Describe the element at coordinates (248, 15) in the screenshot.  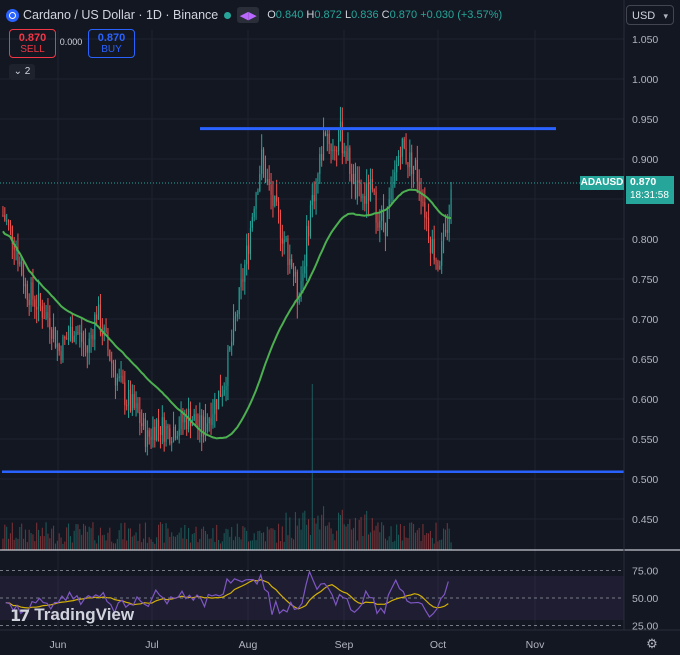
I see `indicator-icon: ◀▶` at that location.